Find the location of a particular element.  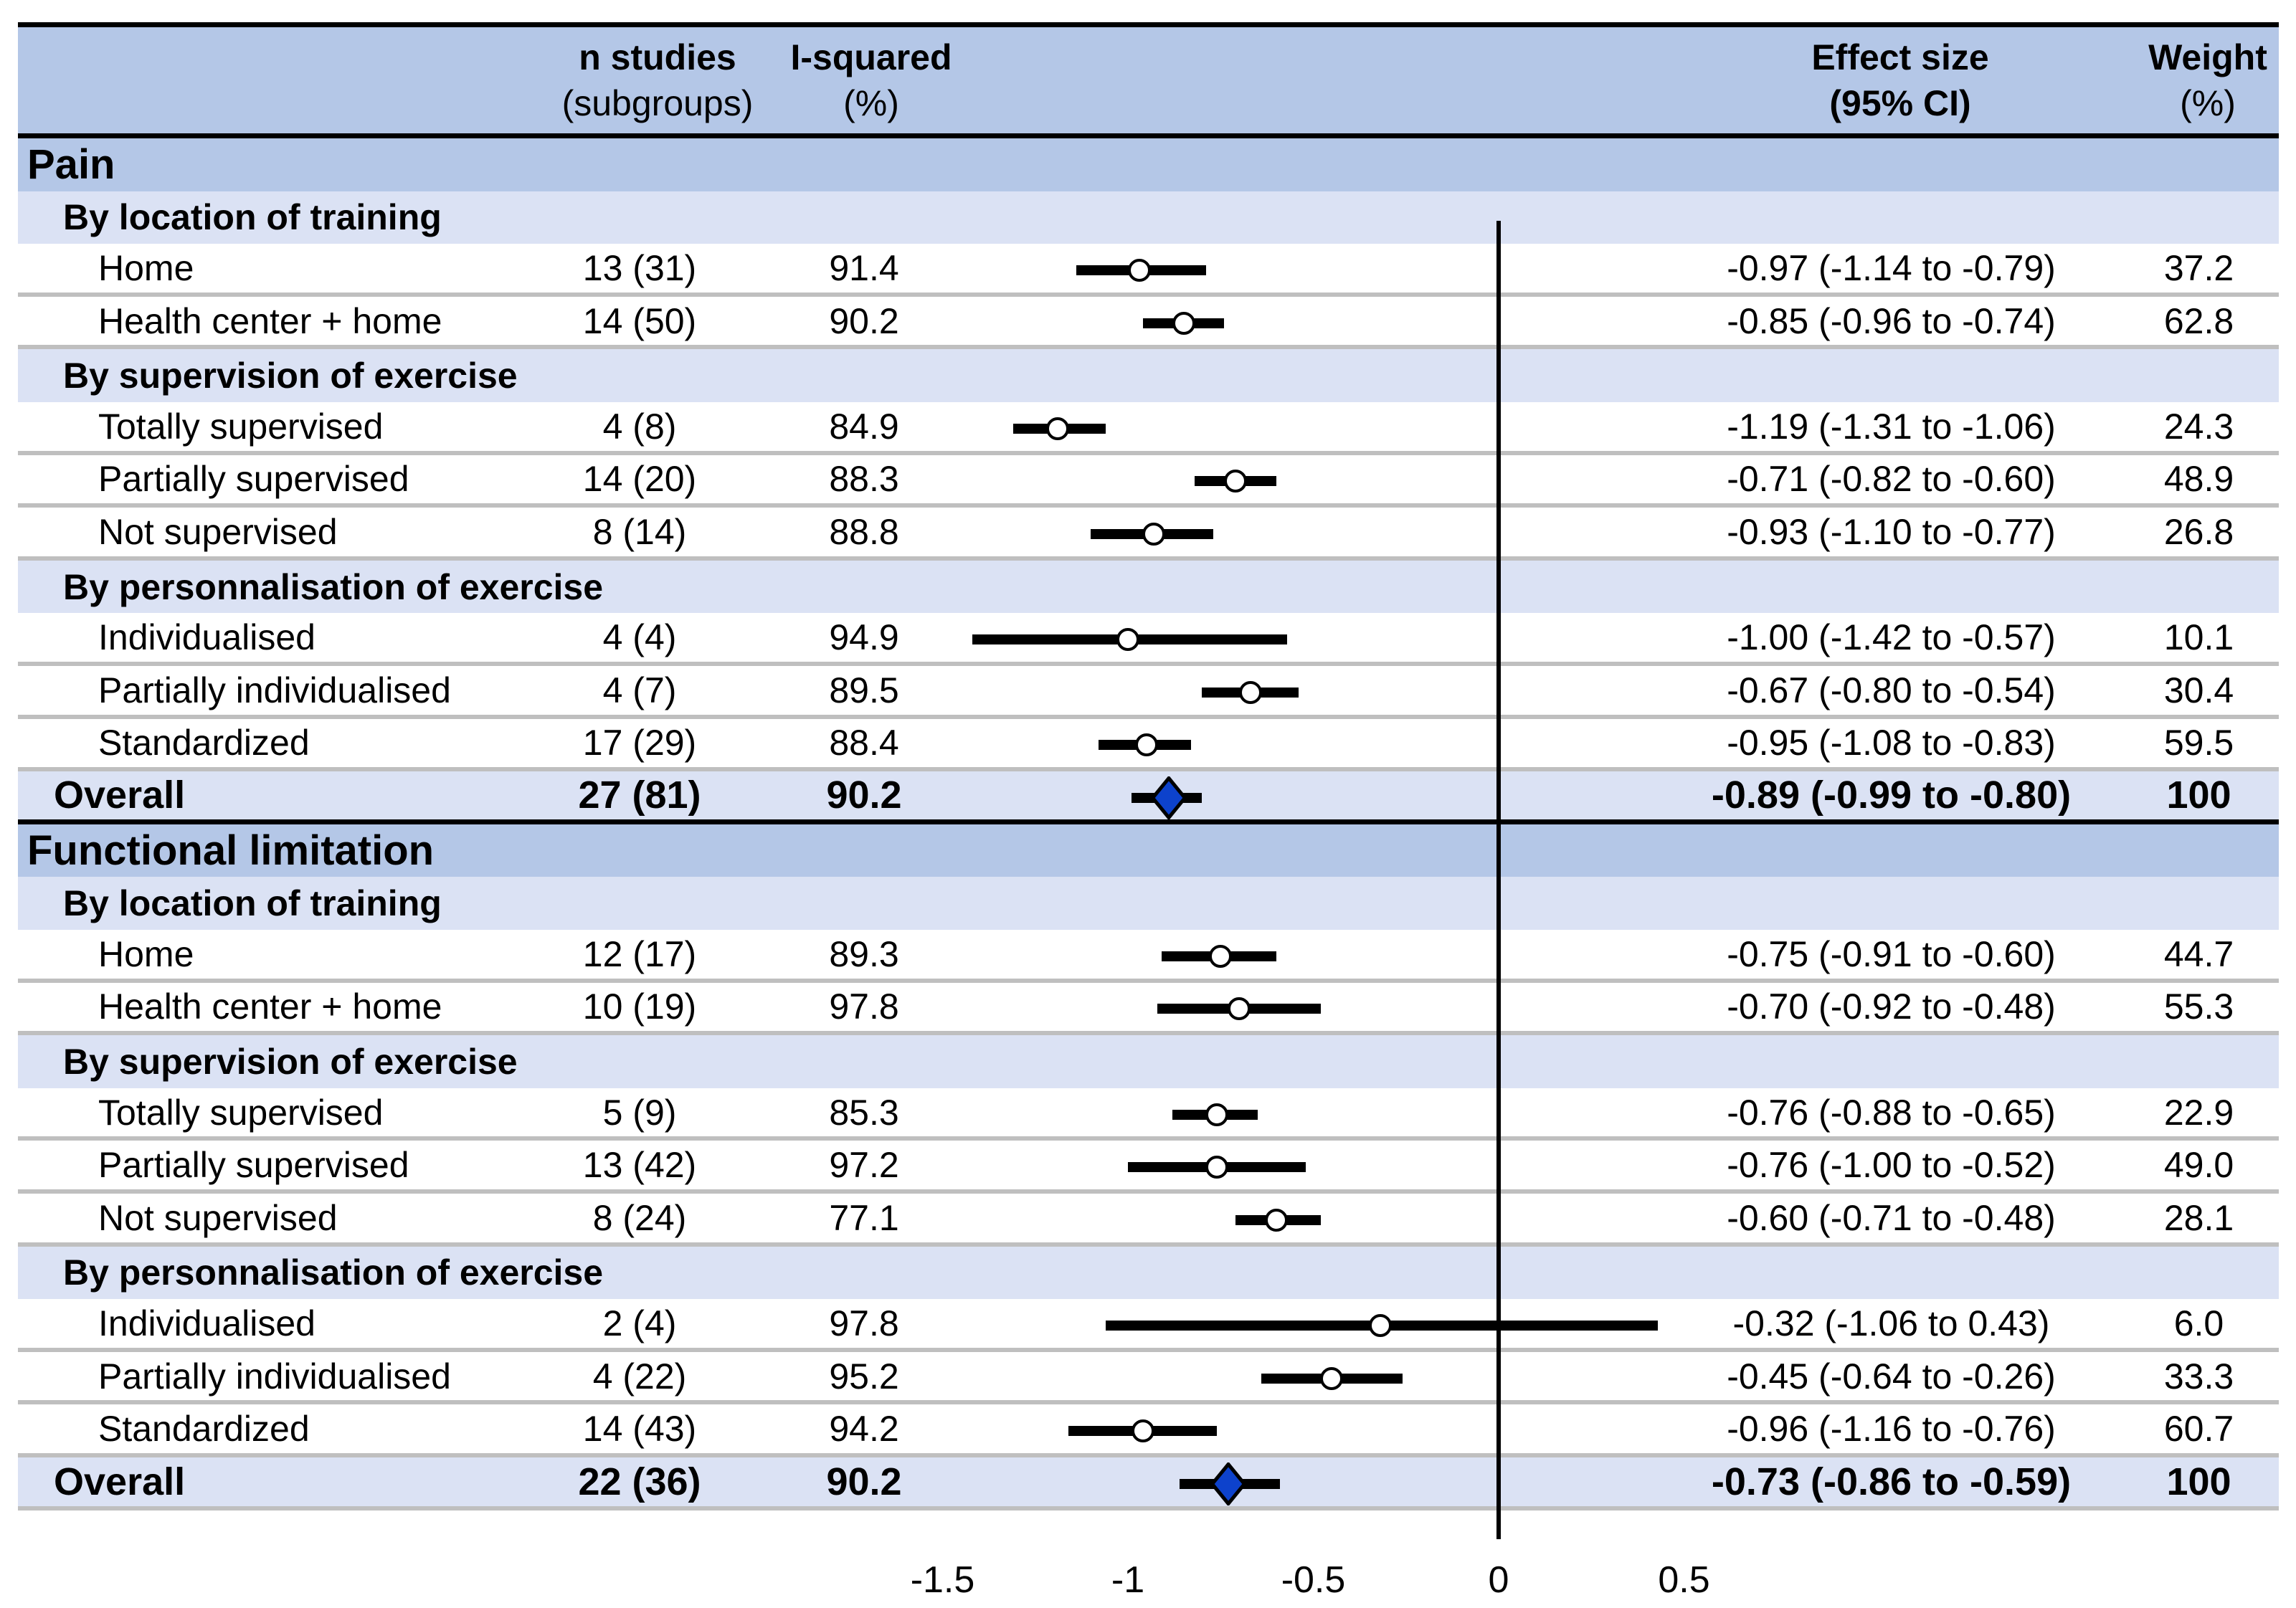

weight-cell: 62.8 is located at coordinates (2198, 320).